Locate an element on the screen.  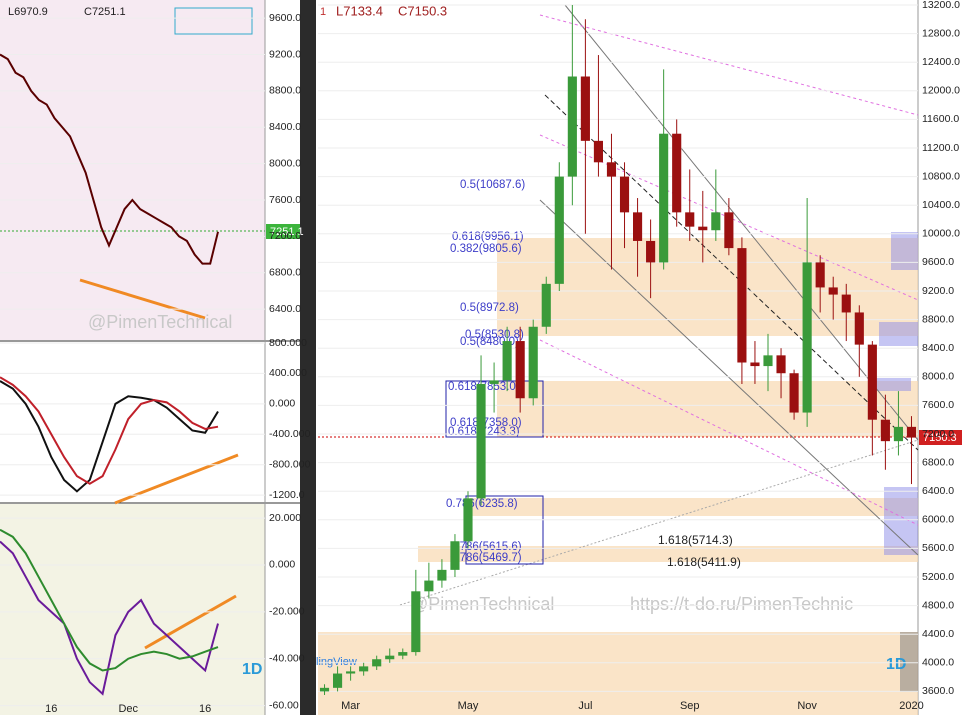
y-tick-label: 13200.0 is located at coordinates (941, 5).